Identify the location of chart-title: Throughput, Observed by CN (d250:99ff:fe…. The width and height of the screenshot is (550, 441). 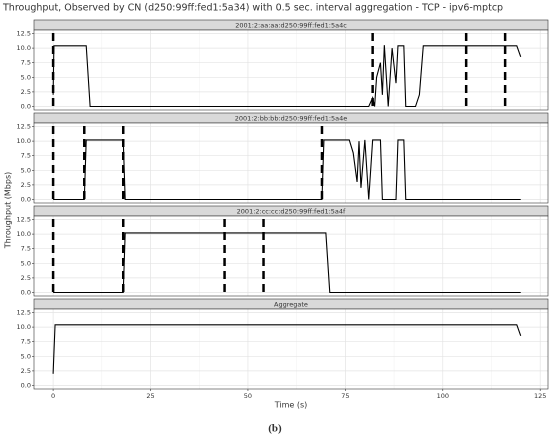
(252, 8).